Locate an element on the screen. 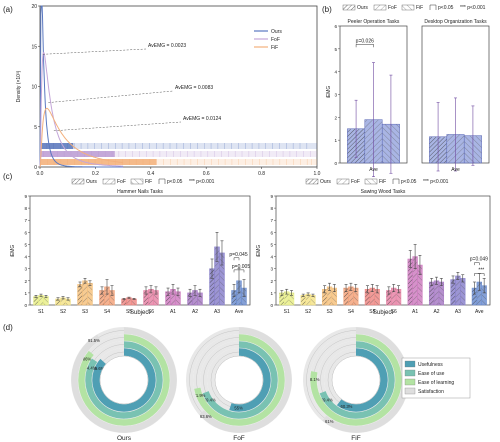  x-tick-label: 0.8 is located at coordinates (261, 174).